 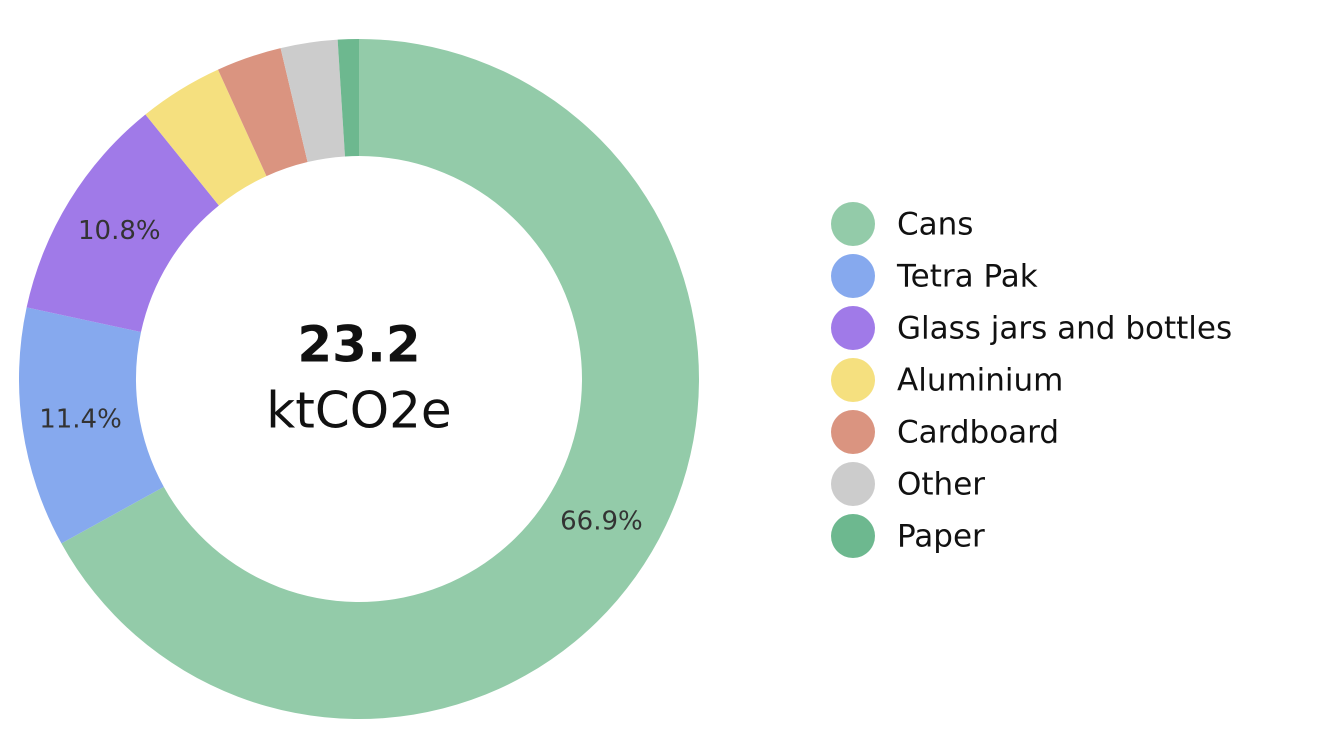 What do you see at coordinates (358, 411) in the screenshot?
I see `center-unit: ktCO2e` at bounding box center [358, 411].